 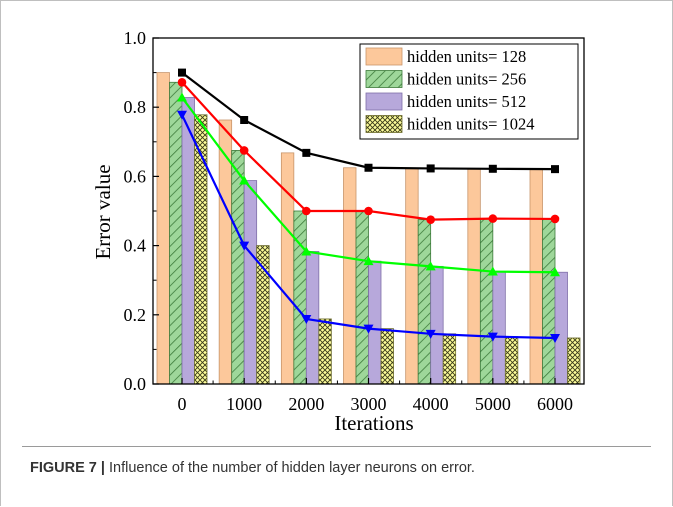 What do you see at coordinates (135, 246) in the screenshot?
I see `y-tick-label-2: 0.4` at bounding box center [135, 246].